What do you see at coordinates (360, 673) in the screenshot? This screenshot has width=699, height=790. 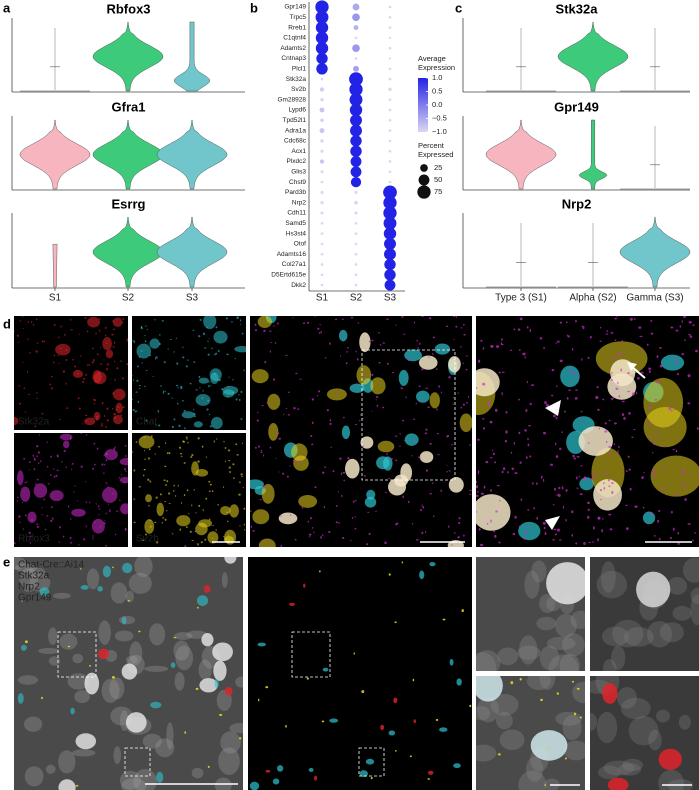 I see `micrograph` at bounding box center [360, 673].